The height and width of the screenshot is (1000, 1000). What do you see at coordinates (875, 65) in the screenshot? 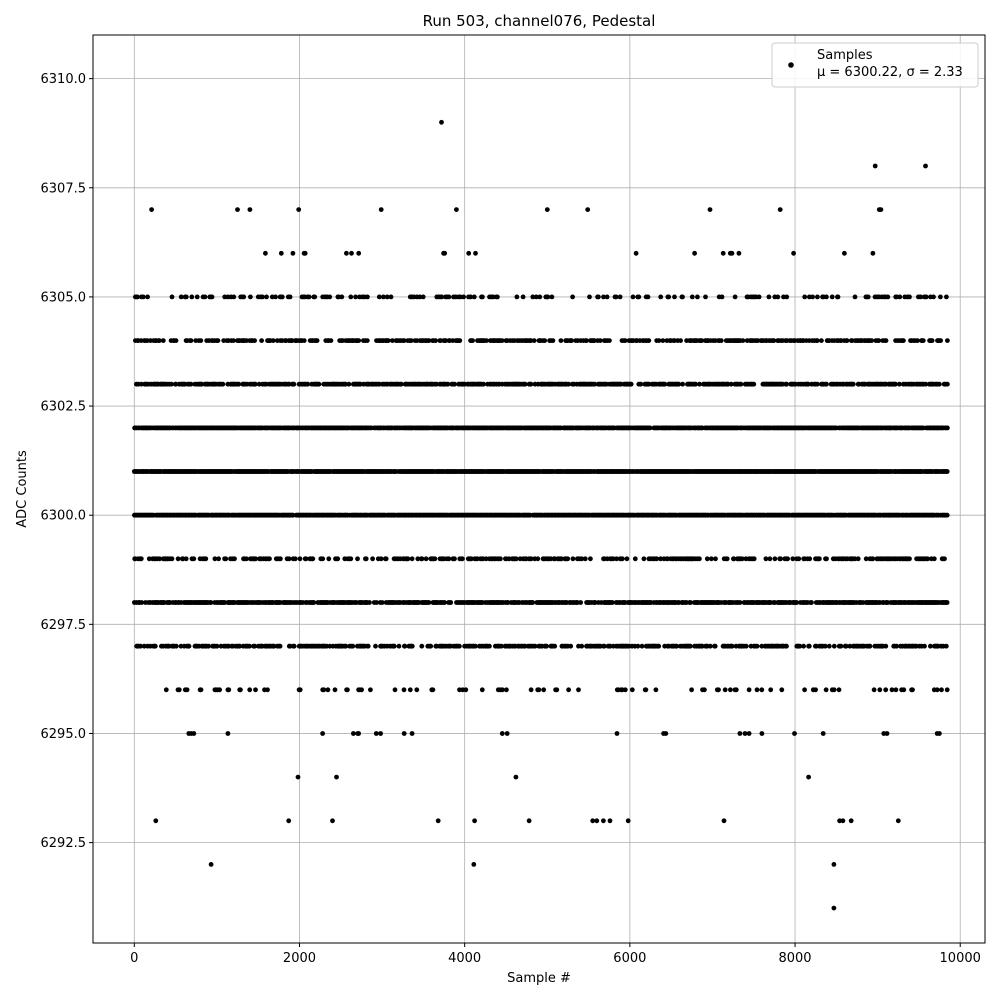
I see `legend: Samples μ = 6300.22, σ = 2.33` at bounding box center [875, 65].